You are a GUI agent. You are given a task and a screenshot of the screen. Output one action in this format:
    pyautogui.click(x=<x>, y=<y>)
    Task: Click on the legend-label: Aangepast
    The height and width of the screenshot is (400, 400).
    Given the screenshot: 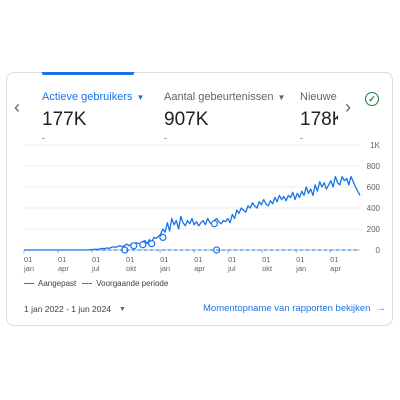 What is the action you would take?
    pyautogui.click(x=57, y=283)
    